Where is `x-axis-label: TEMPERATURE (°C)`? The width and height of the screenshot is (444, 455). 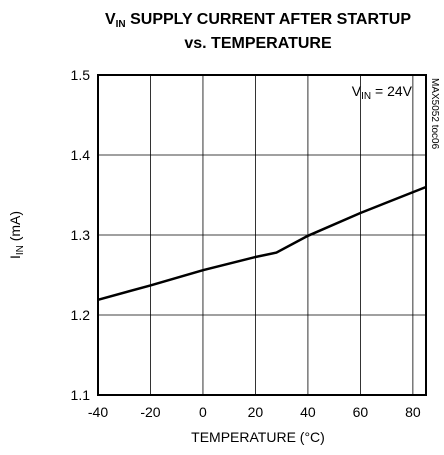
x-axis-label: TEMPERATURE (°C) is located at coordinates (258, 437).